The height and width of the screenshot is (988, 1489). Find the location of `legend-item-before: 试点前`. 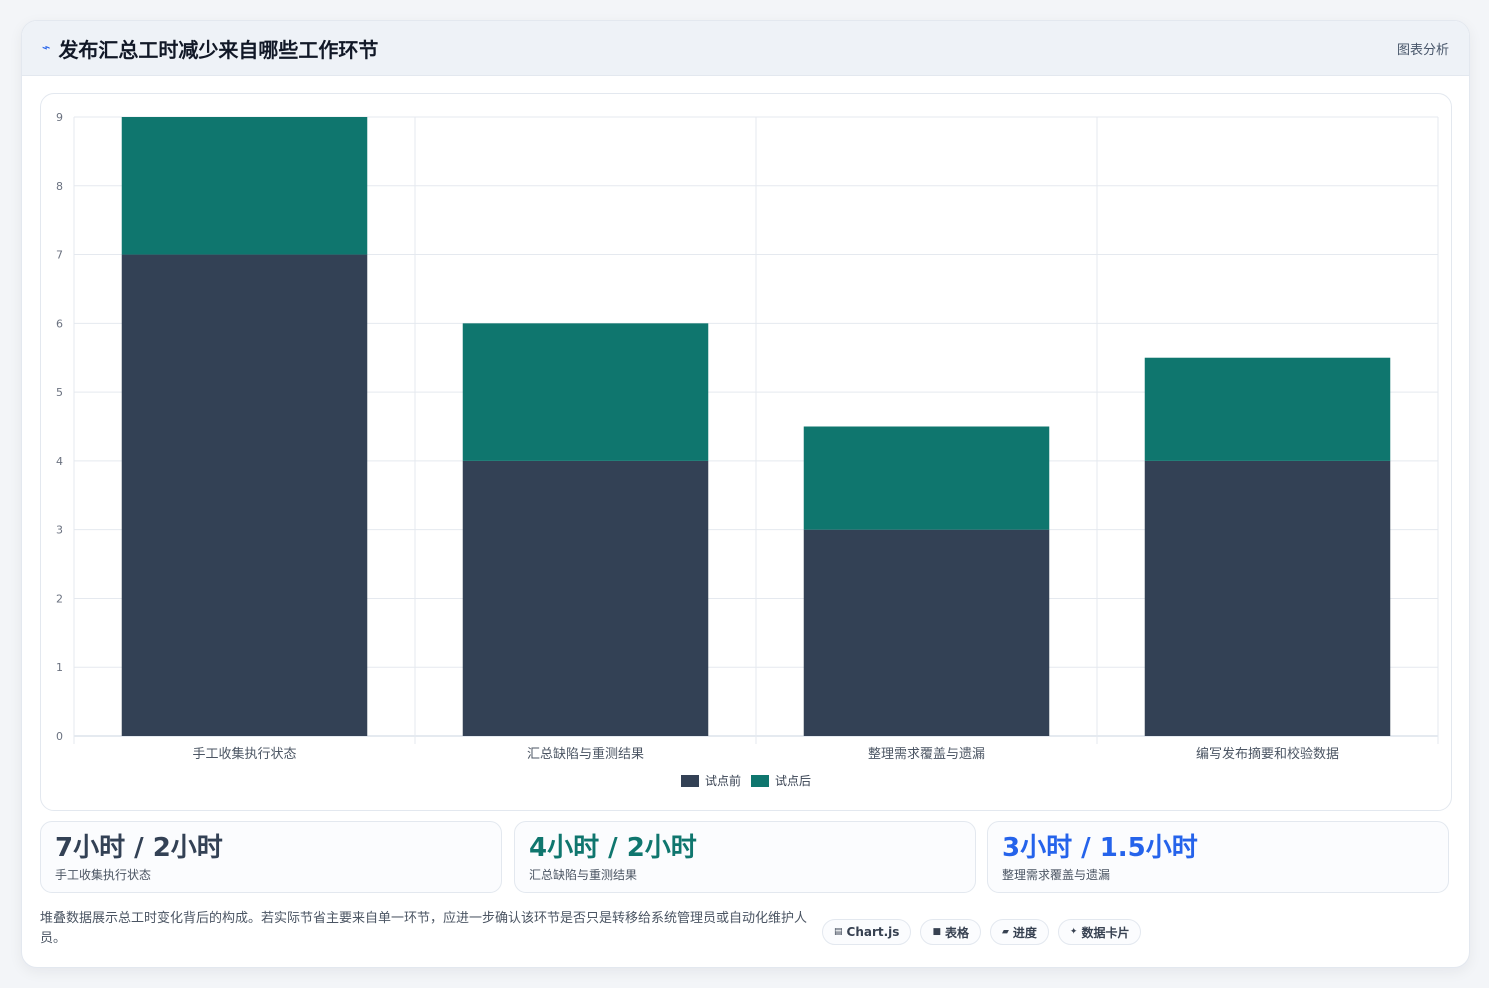

legend-item-before: 试点前 is located at coordinates (710, 780).